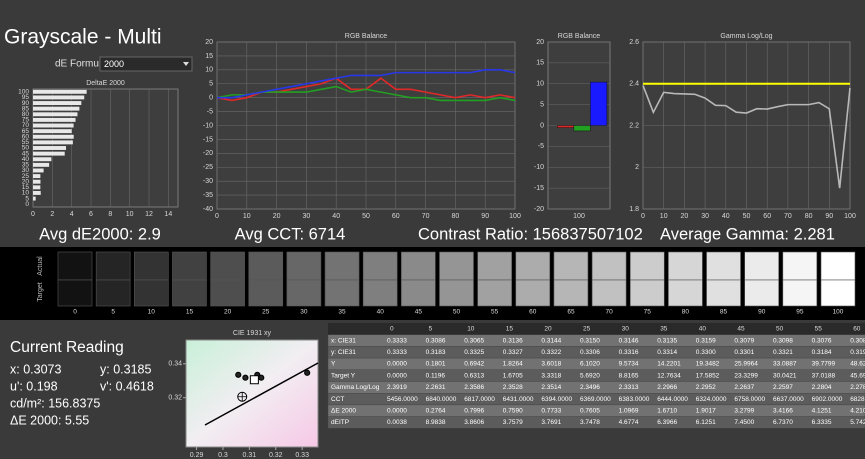 The height and width of the screenshot is (459, 865). I want to click on table-cell: 2.3514, so click(551, 387).